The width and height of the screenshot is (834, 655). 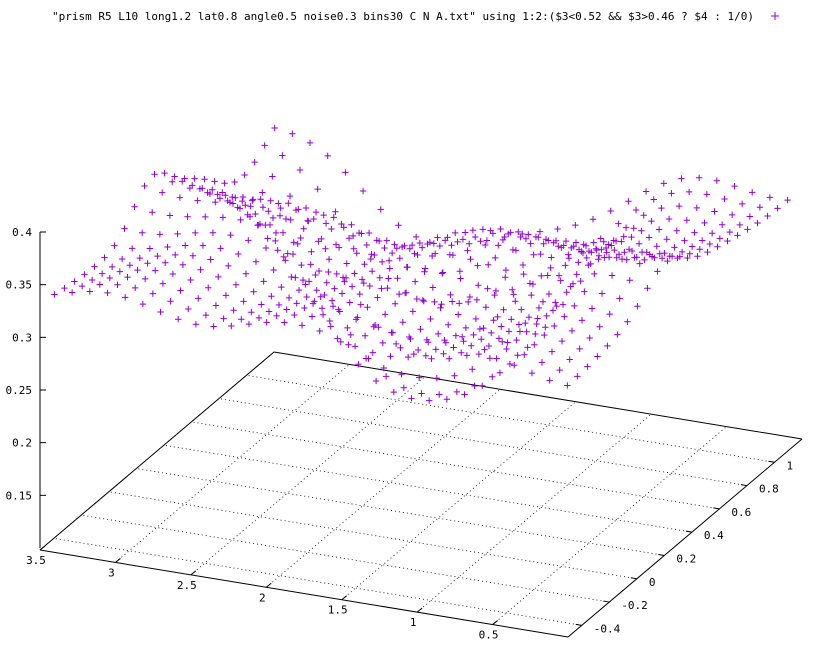 What do you see at coordinates (714, 535) in the screenshot?
I see `y-tick-label-4: 0.4` at bounding box center [714, 535].